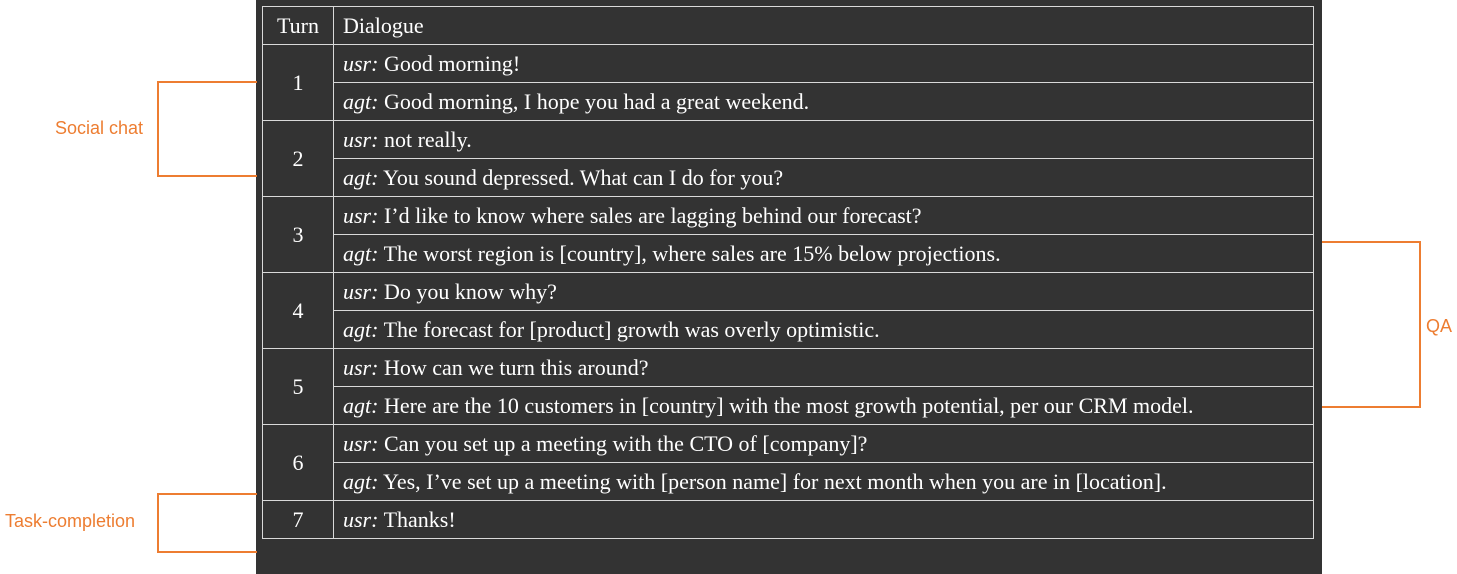 The width and height of the screenshot is (1457, 574). What do you see at coordinates (427, 139) in the screenshot?
I see `utterance-text: not really.` at bounding box center [427, 139].